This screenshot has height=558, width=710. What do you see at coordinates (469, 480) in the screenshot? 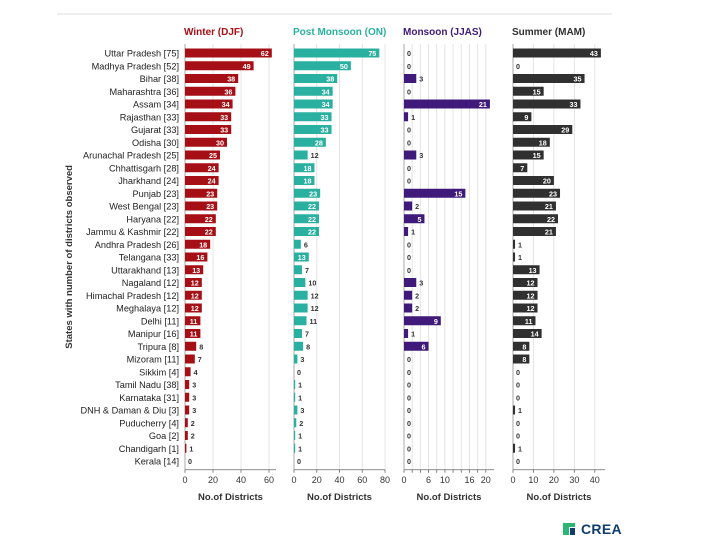
I see `x-tick-label: 16` at bounding box center [469, 480].